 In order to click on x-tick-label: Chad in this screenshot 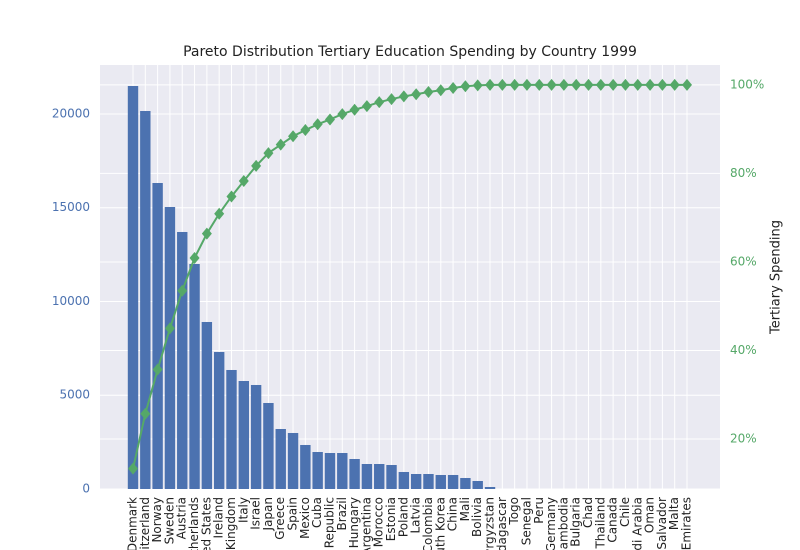, I will do `click(588, 512)`.